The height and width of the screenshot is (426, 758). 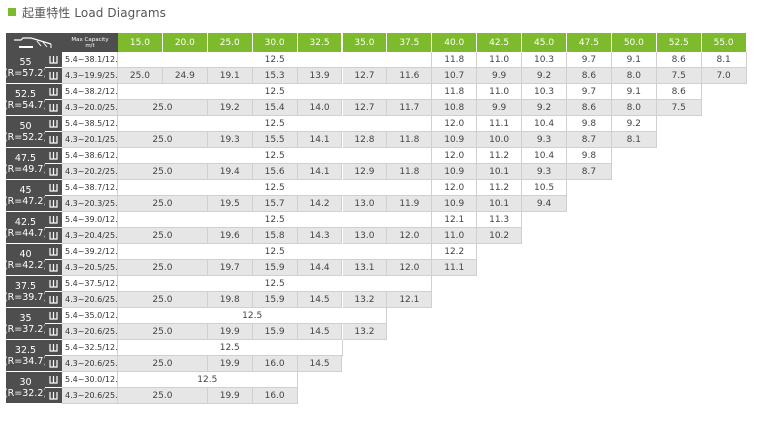 I want to click on boom-length: 42.5, so click(x=25, y=222).